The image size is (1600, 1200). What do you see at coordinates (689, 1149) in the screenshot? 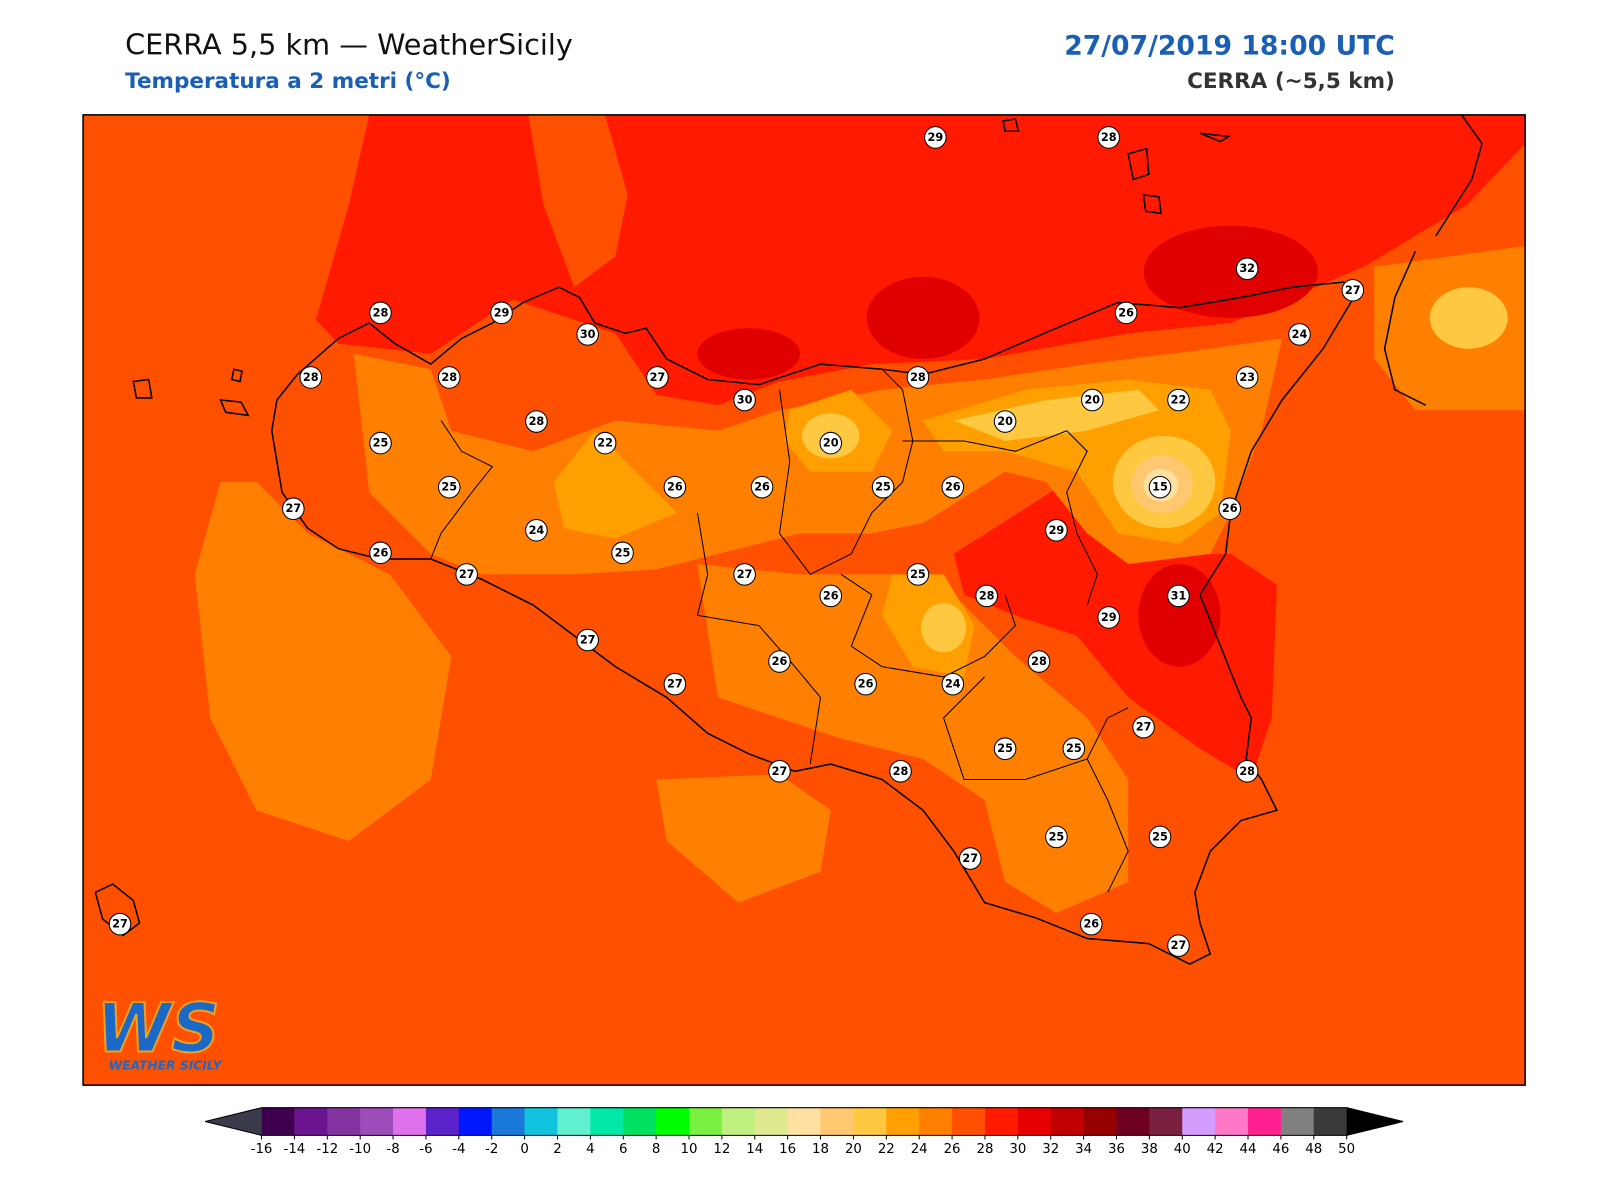
I see `colorbar-tick-label: 10` at bounding box center [689, 1149].